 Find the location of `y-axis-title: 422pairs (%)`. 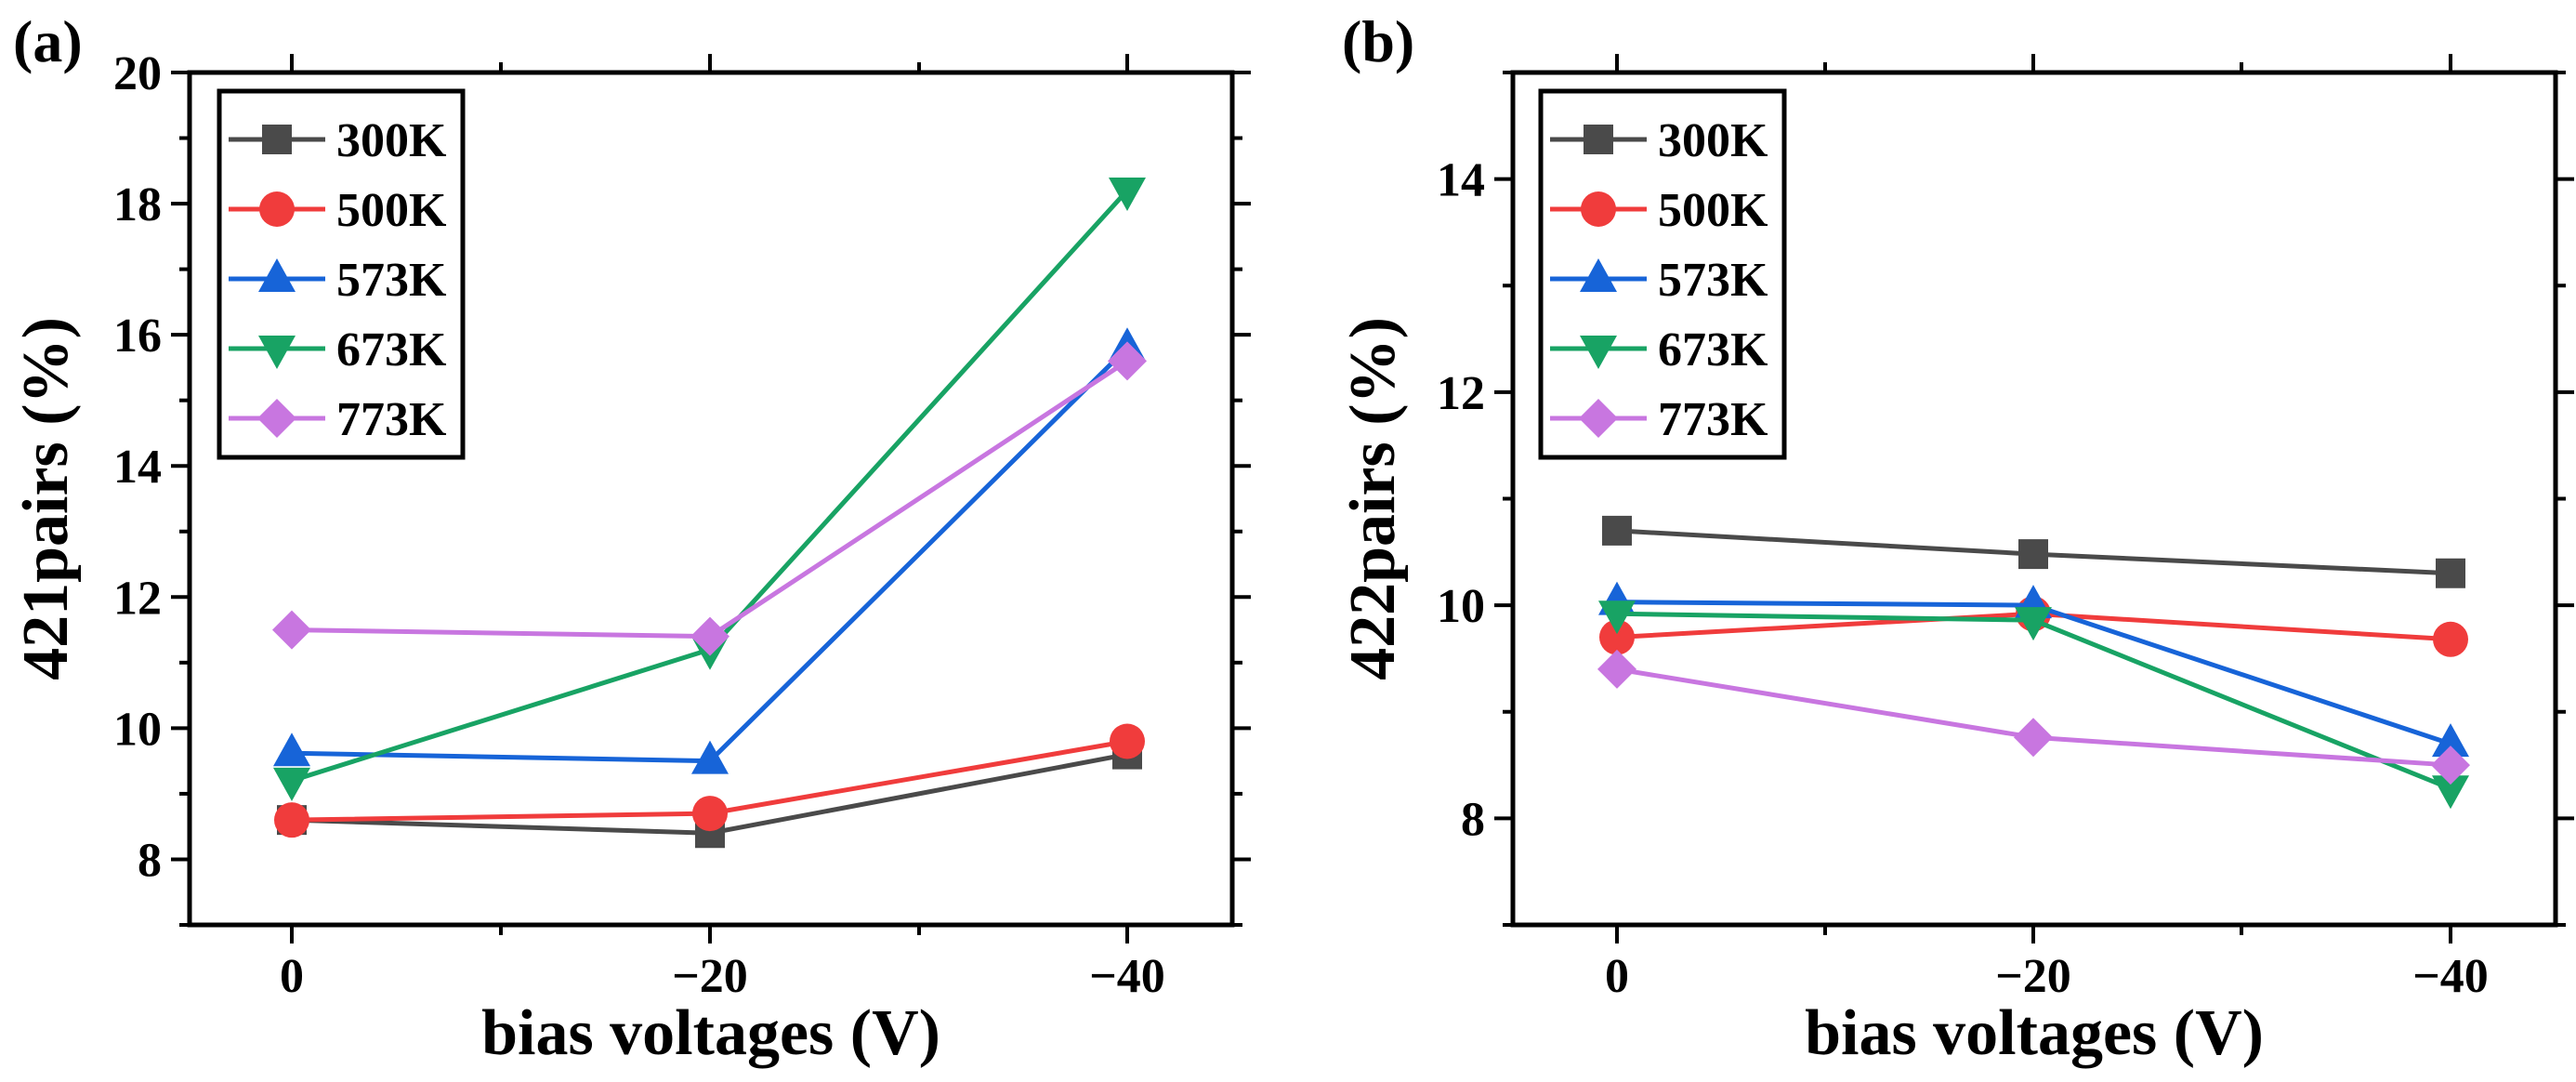

y-axis-title: 422pairs (%) is located at coordinates (1373, 498).